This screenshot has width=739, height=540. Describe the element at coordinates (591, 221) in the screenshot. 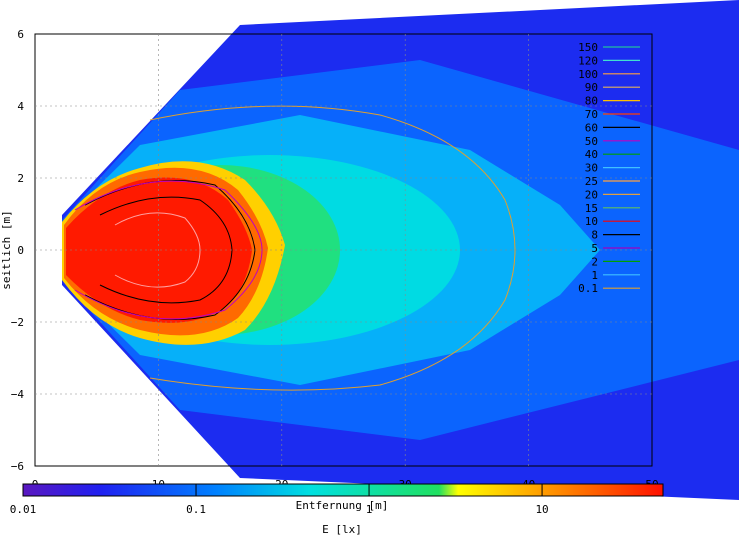

I see `legend-entry-label: 10` at that location.